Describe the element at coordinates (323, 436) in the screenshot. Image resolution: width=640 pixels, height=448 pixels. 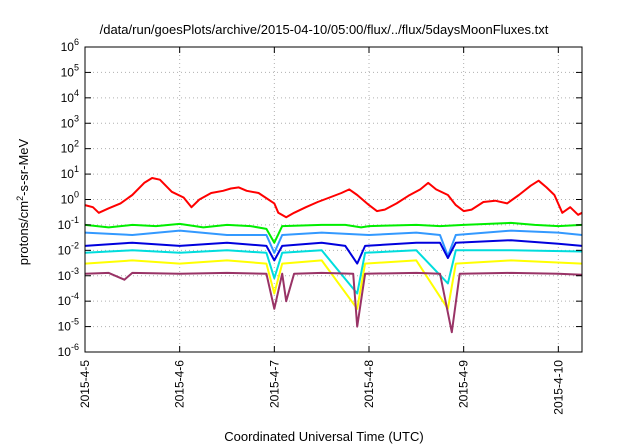
I see `x-axis-label: Coordinated Universal Time (UTC)` at that location.